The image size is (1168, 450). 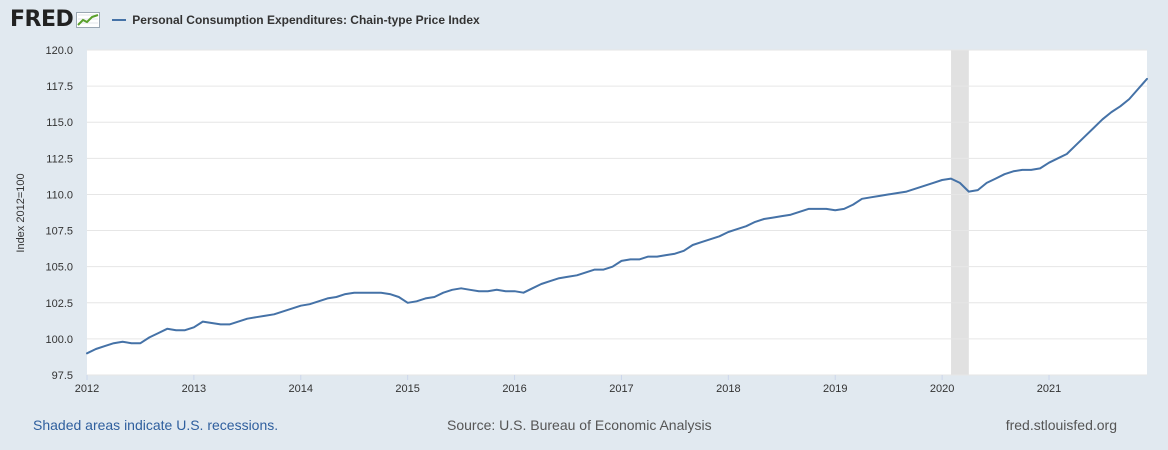 I want to click on fred-logo: FRED, so click(x=55, y=20).